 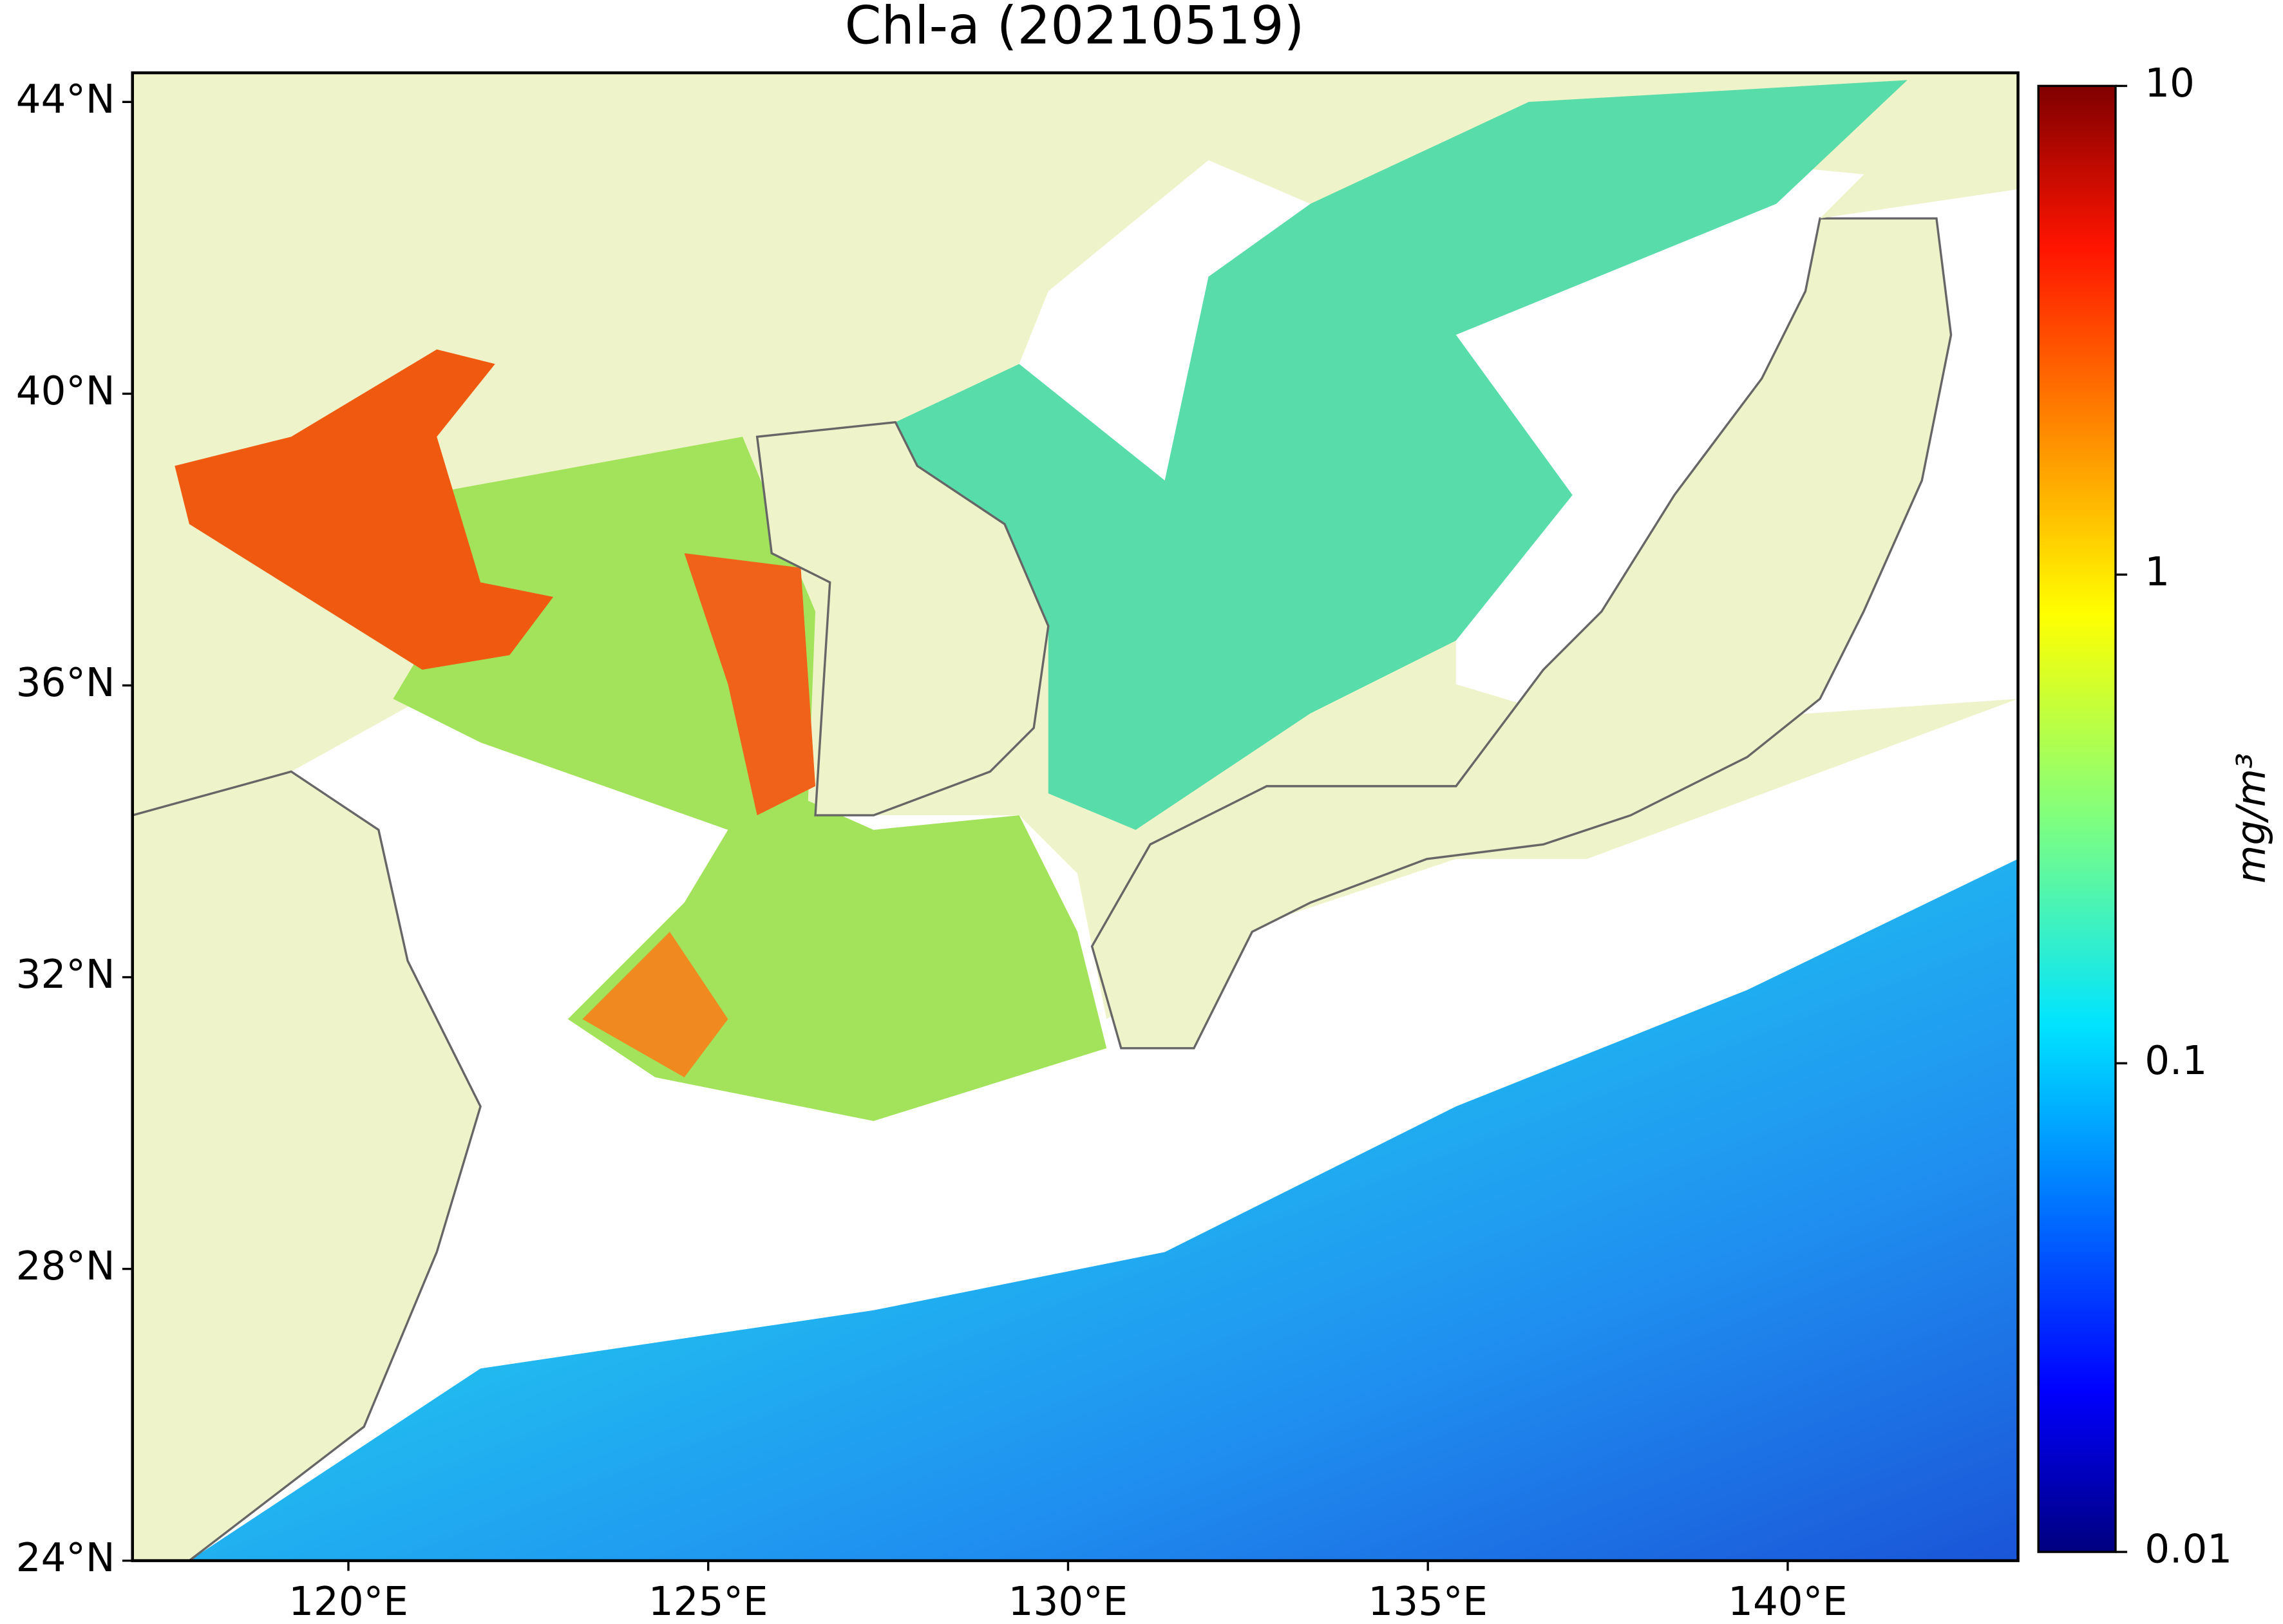 I want to click on colorbar-label: mg/m³, so click(x=2251, y=818).